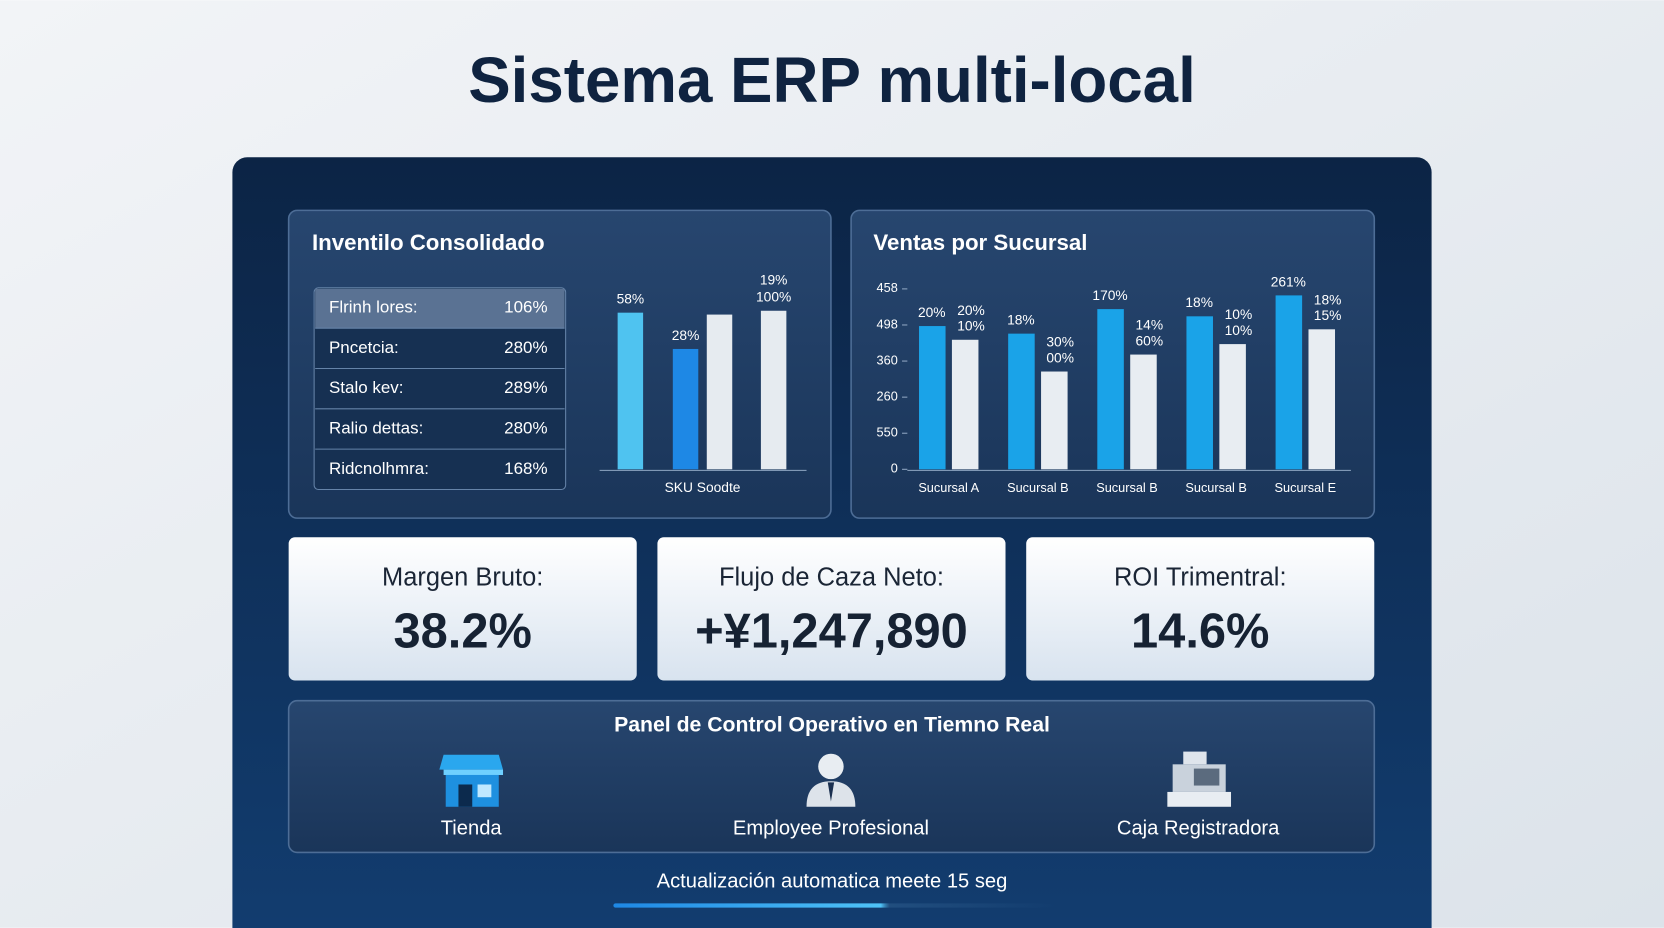 This screenshot has width=1664, height=928. Describe the element at coordinates (472, 828) in the screenshot. I see `control-item-label: Tienda` at that location.